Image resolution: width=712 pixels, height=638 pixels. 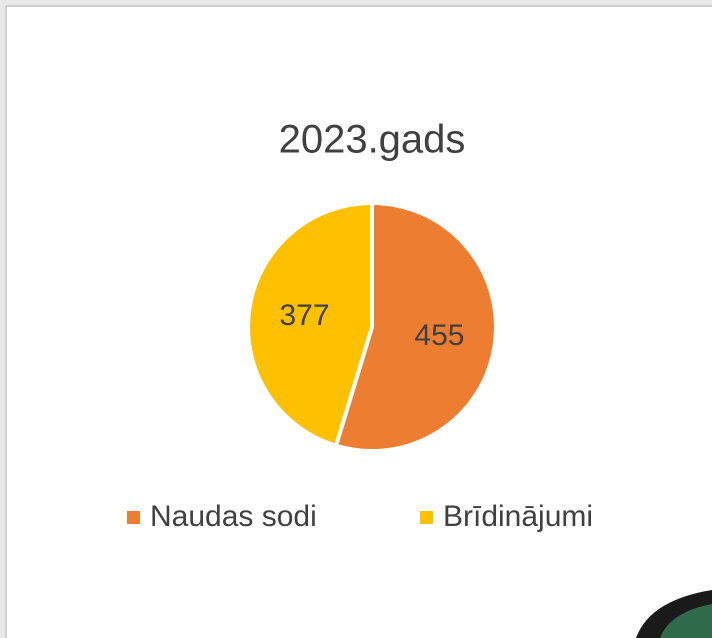 What do you see at coordinates (518, 516) in the screenshot?
I see `legend-label: Brīdinājumi` at bounding box center [518, 516].